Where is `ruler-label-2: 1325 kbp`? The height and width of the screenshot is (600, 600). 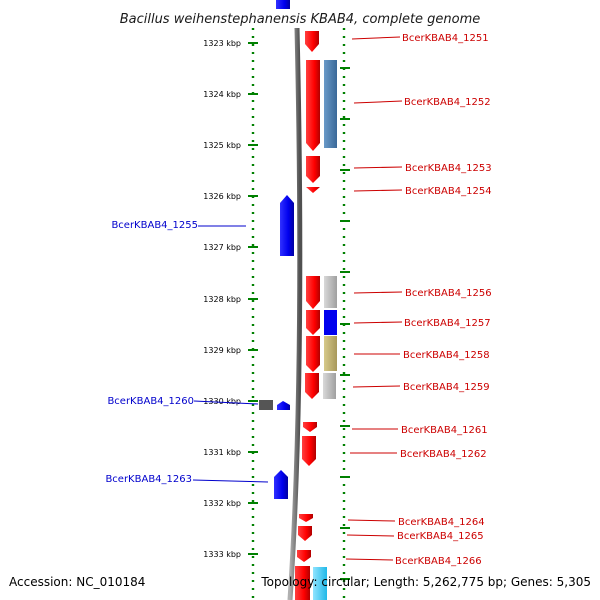
ruler-label-2: 1325 kbp is located at coordinates (222, 145).